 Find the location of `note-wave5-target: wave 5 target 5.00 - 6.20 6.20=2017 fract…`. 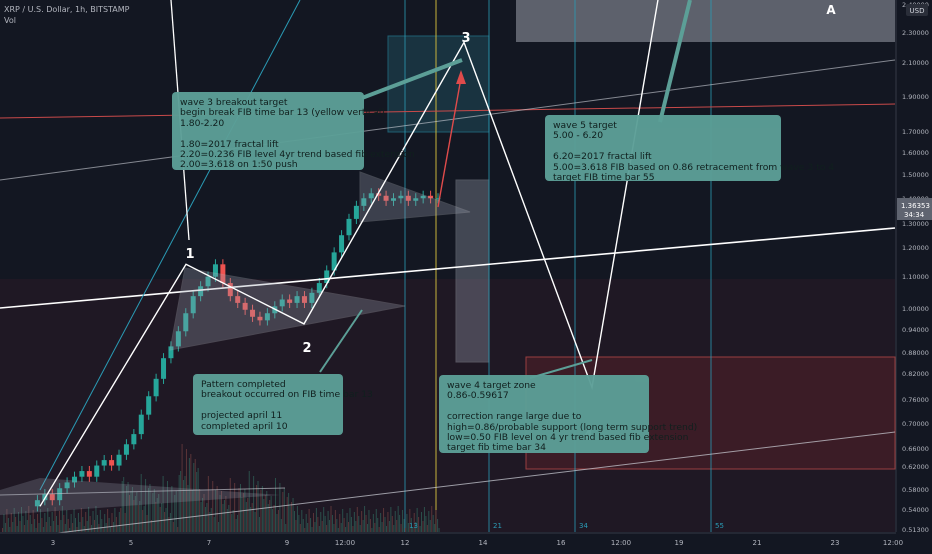

note-wave5-target: wave 5 target 5.00 - 6.20 6.20=2017 fract… is located at coordinates (689, 149).